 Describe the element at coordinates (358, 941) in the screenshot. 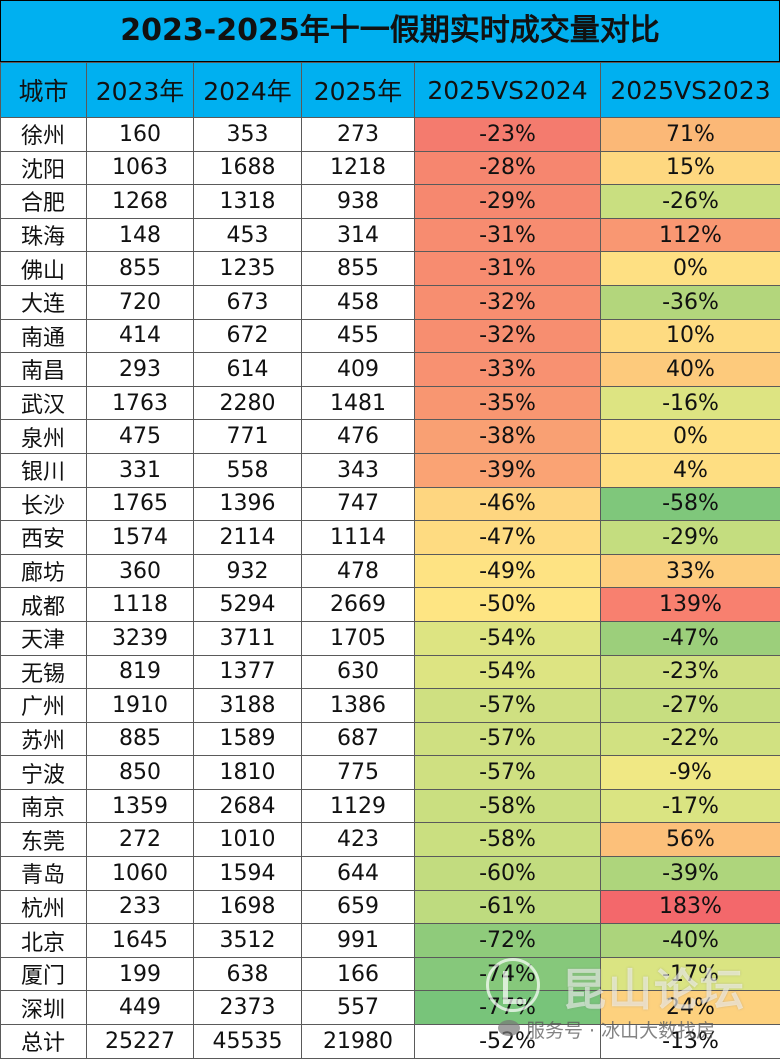

I see `cell-2025: 991` at that location.